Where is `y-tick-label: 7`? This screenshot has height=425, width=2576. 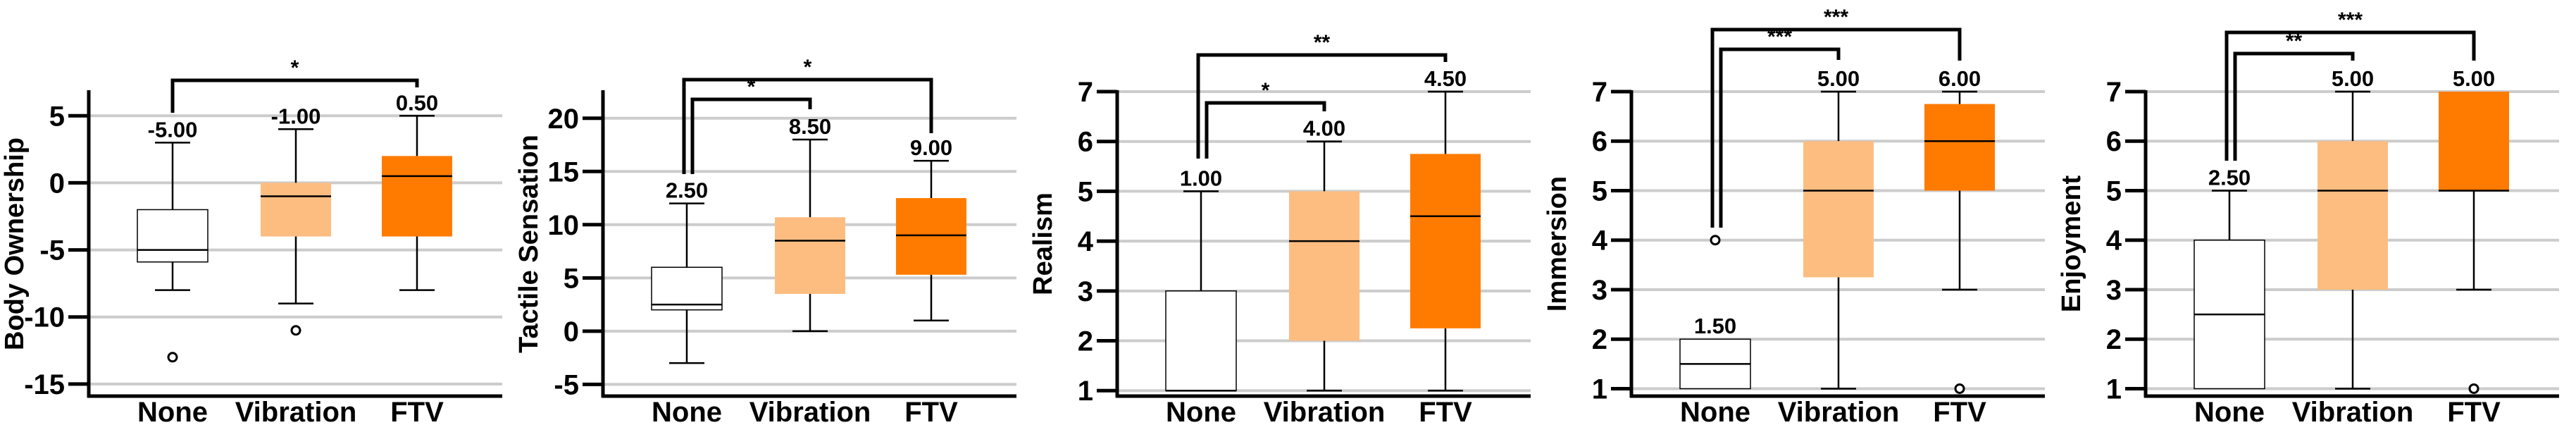 y-tick-label: 7 is located at coordinates (2114, 93).